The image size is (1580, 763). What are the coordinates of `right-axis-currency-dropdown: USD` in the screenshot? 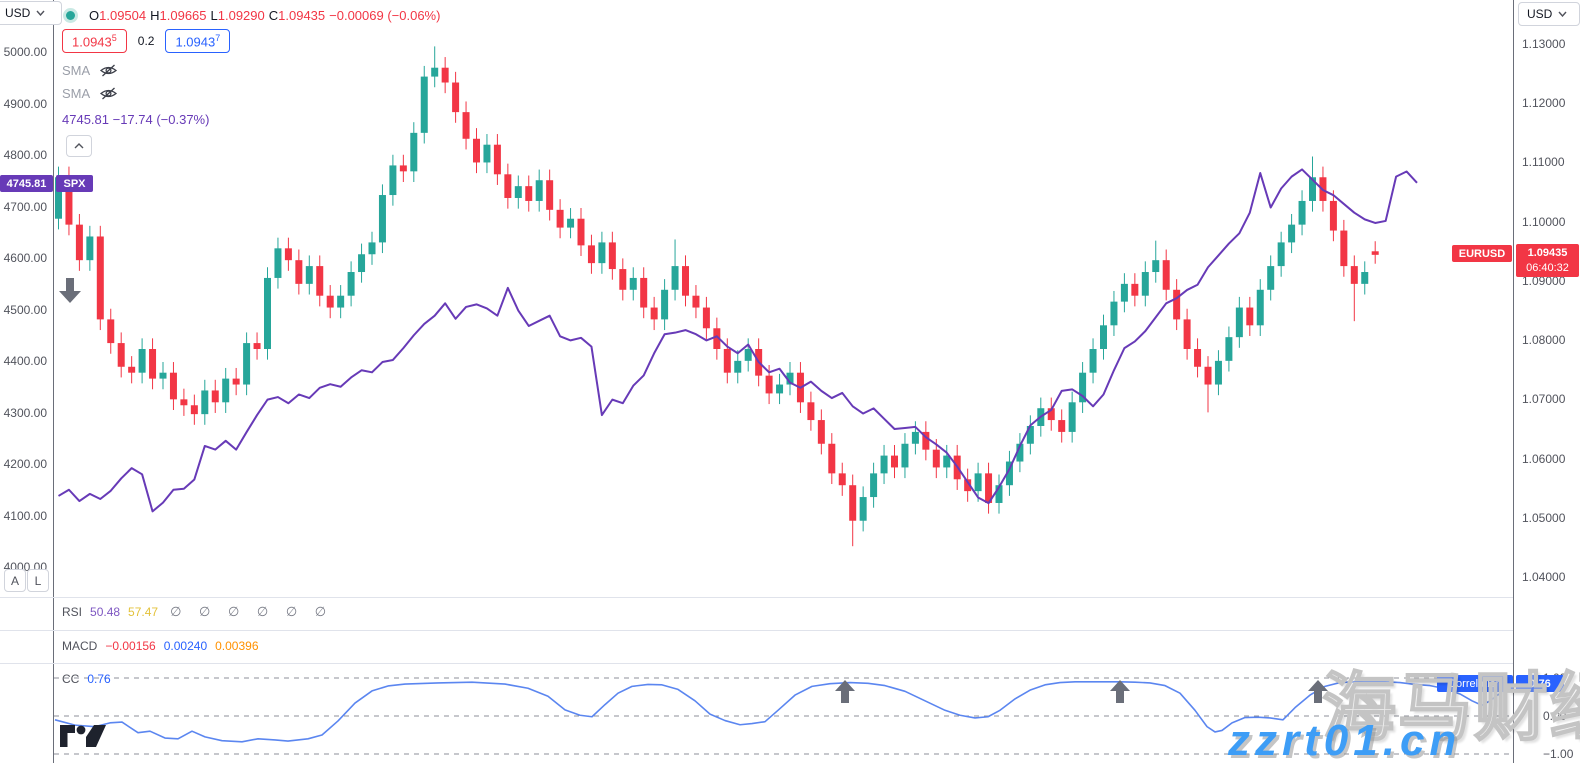 It's located at (1549, 14).